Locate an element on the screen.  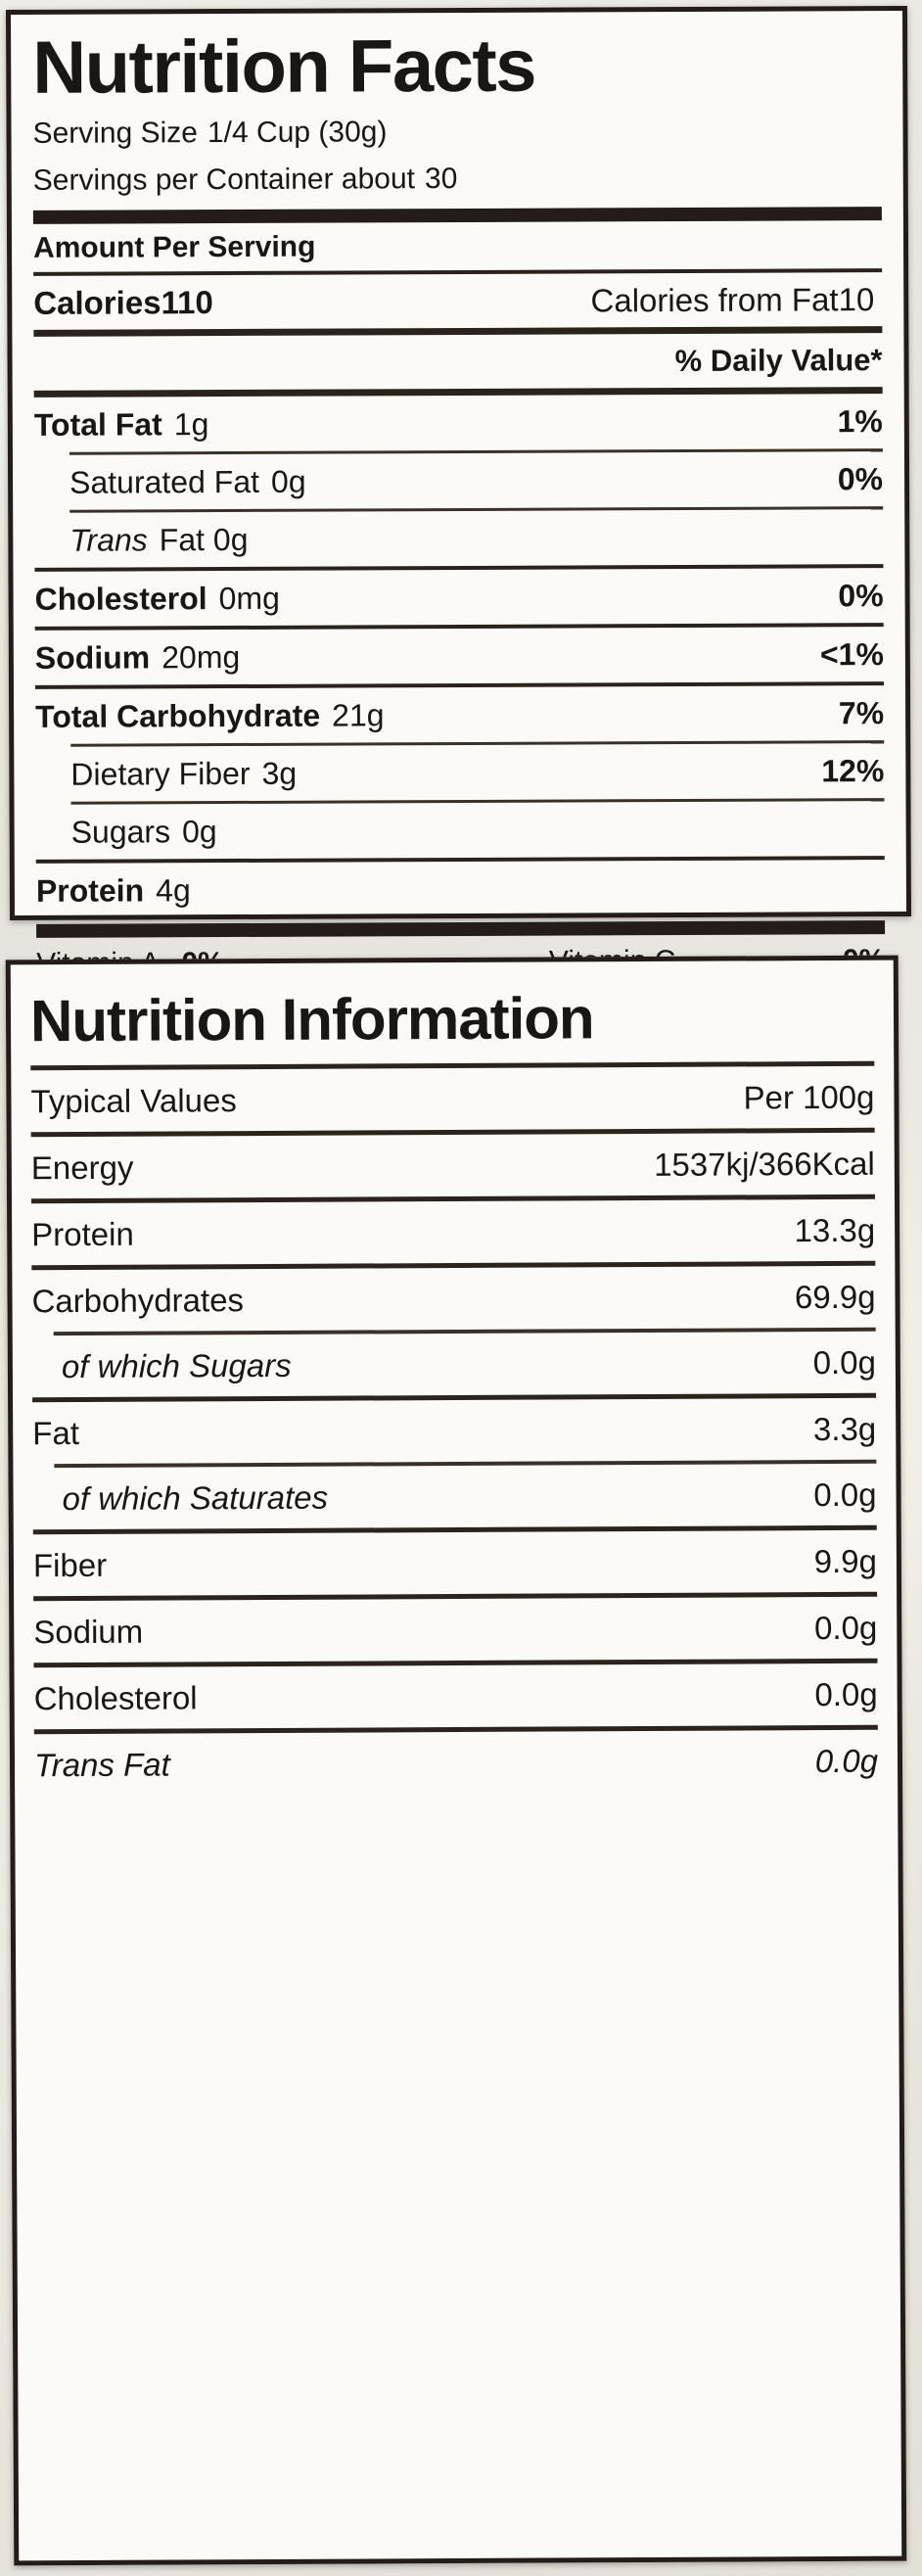
nutrient-left: Protein 4g is located at coordinates (114, 891).